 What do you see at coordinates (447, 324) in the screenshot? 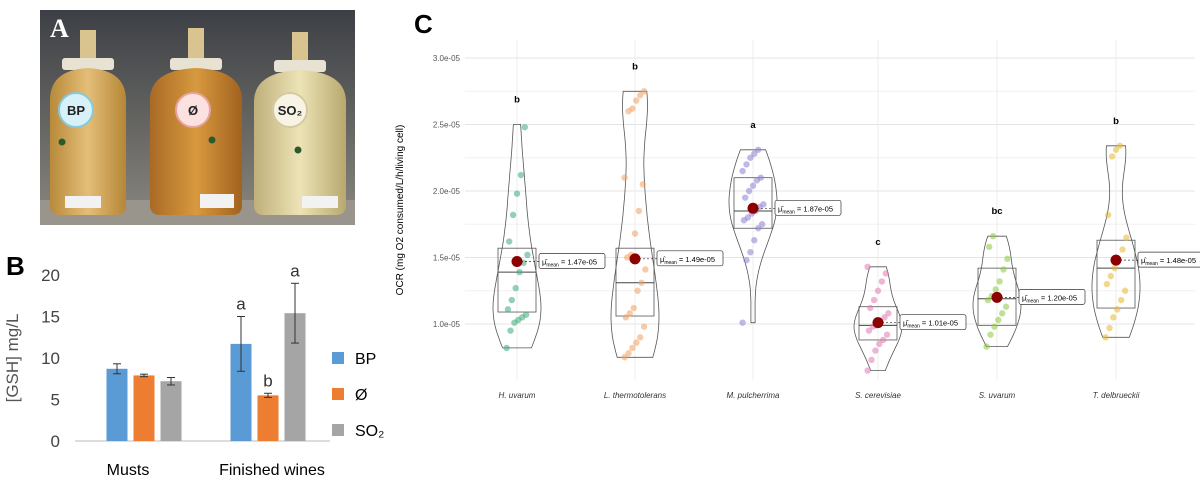
I see `y-tick-label: 1.0e-05` at bounding box center [447, 324].